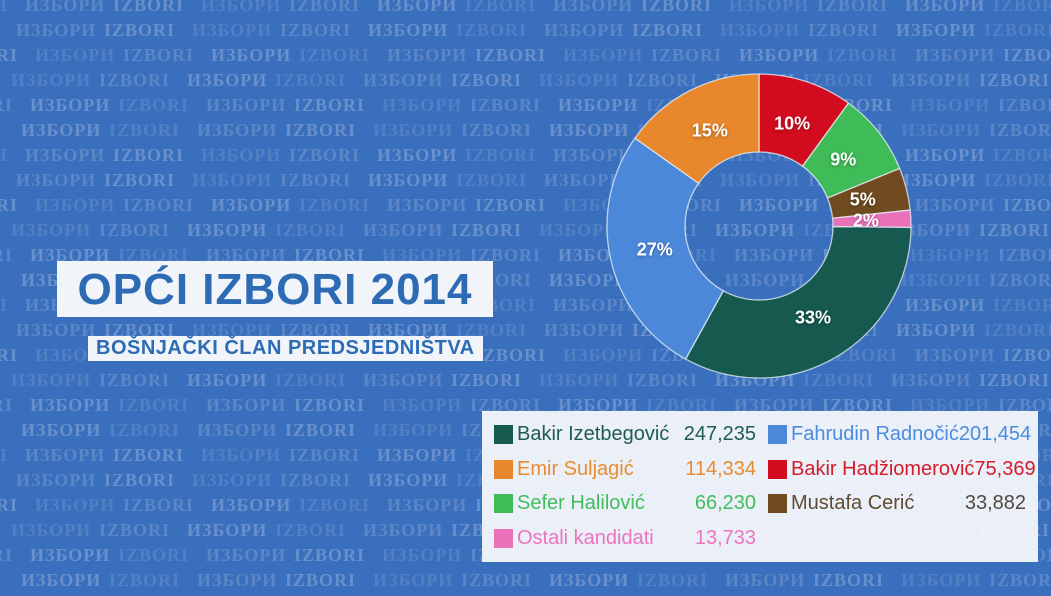  Describe the element at coordinates (843, 159) in the screenshot. I see `percent-label: 9%` at that location.